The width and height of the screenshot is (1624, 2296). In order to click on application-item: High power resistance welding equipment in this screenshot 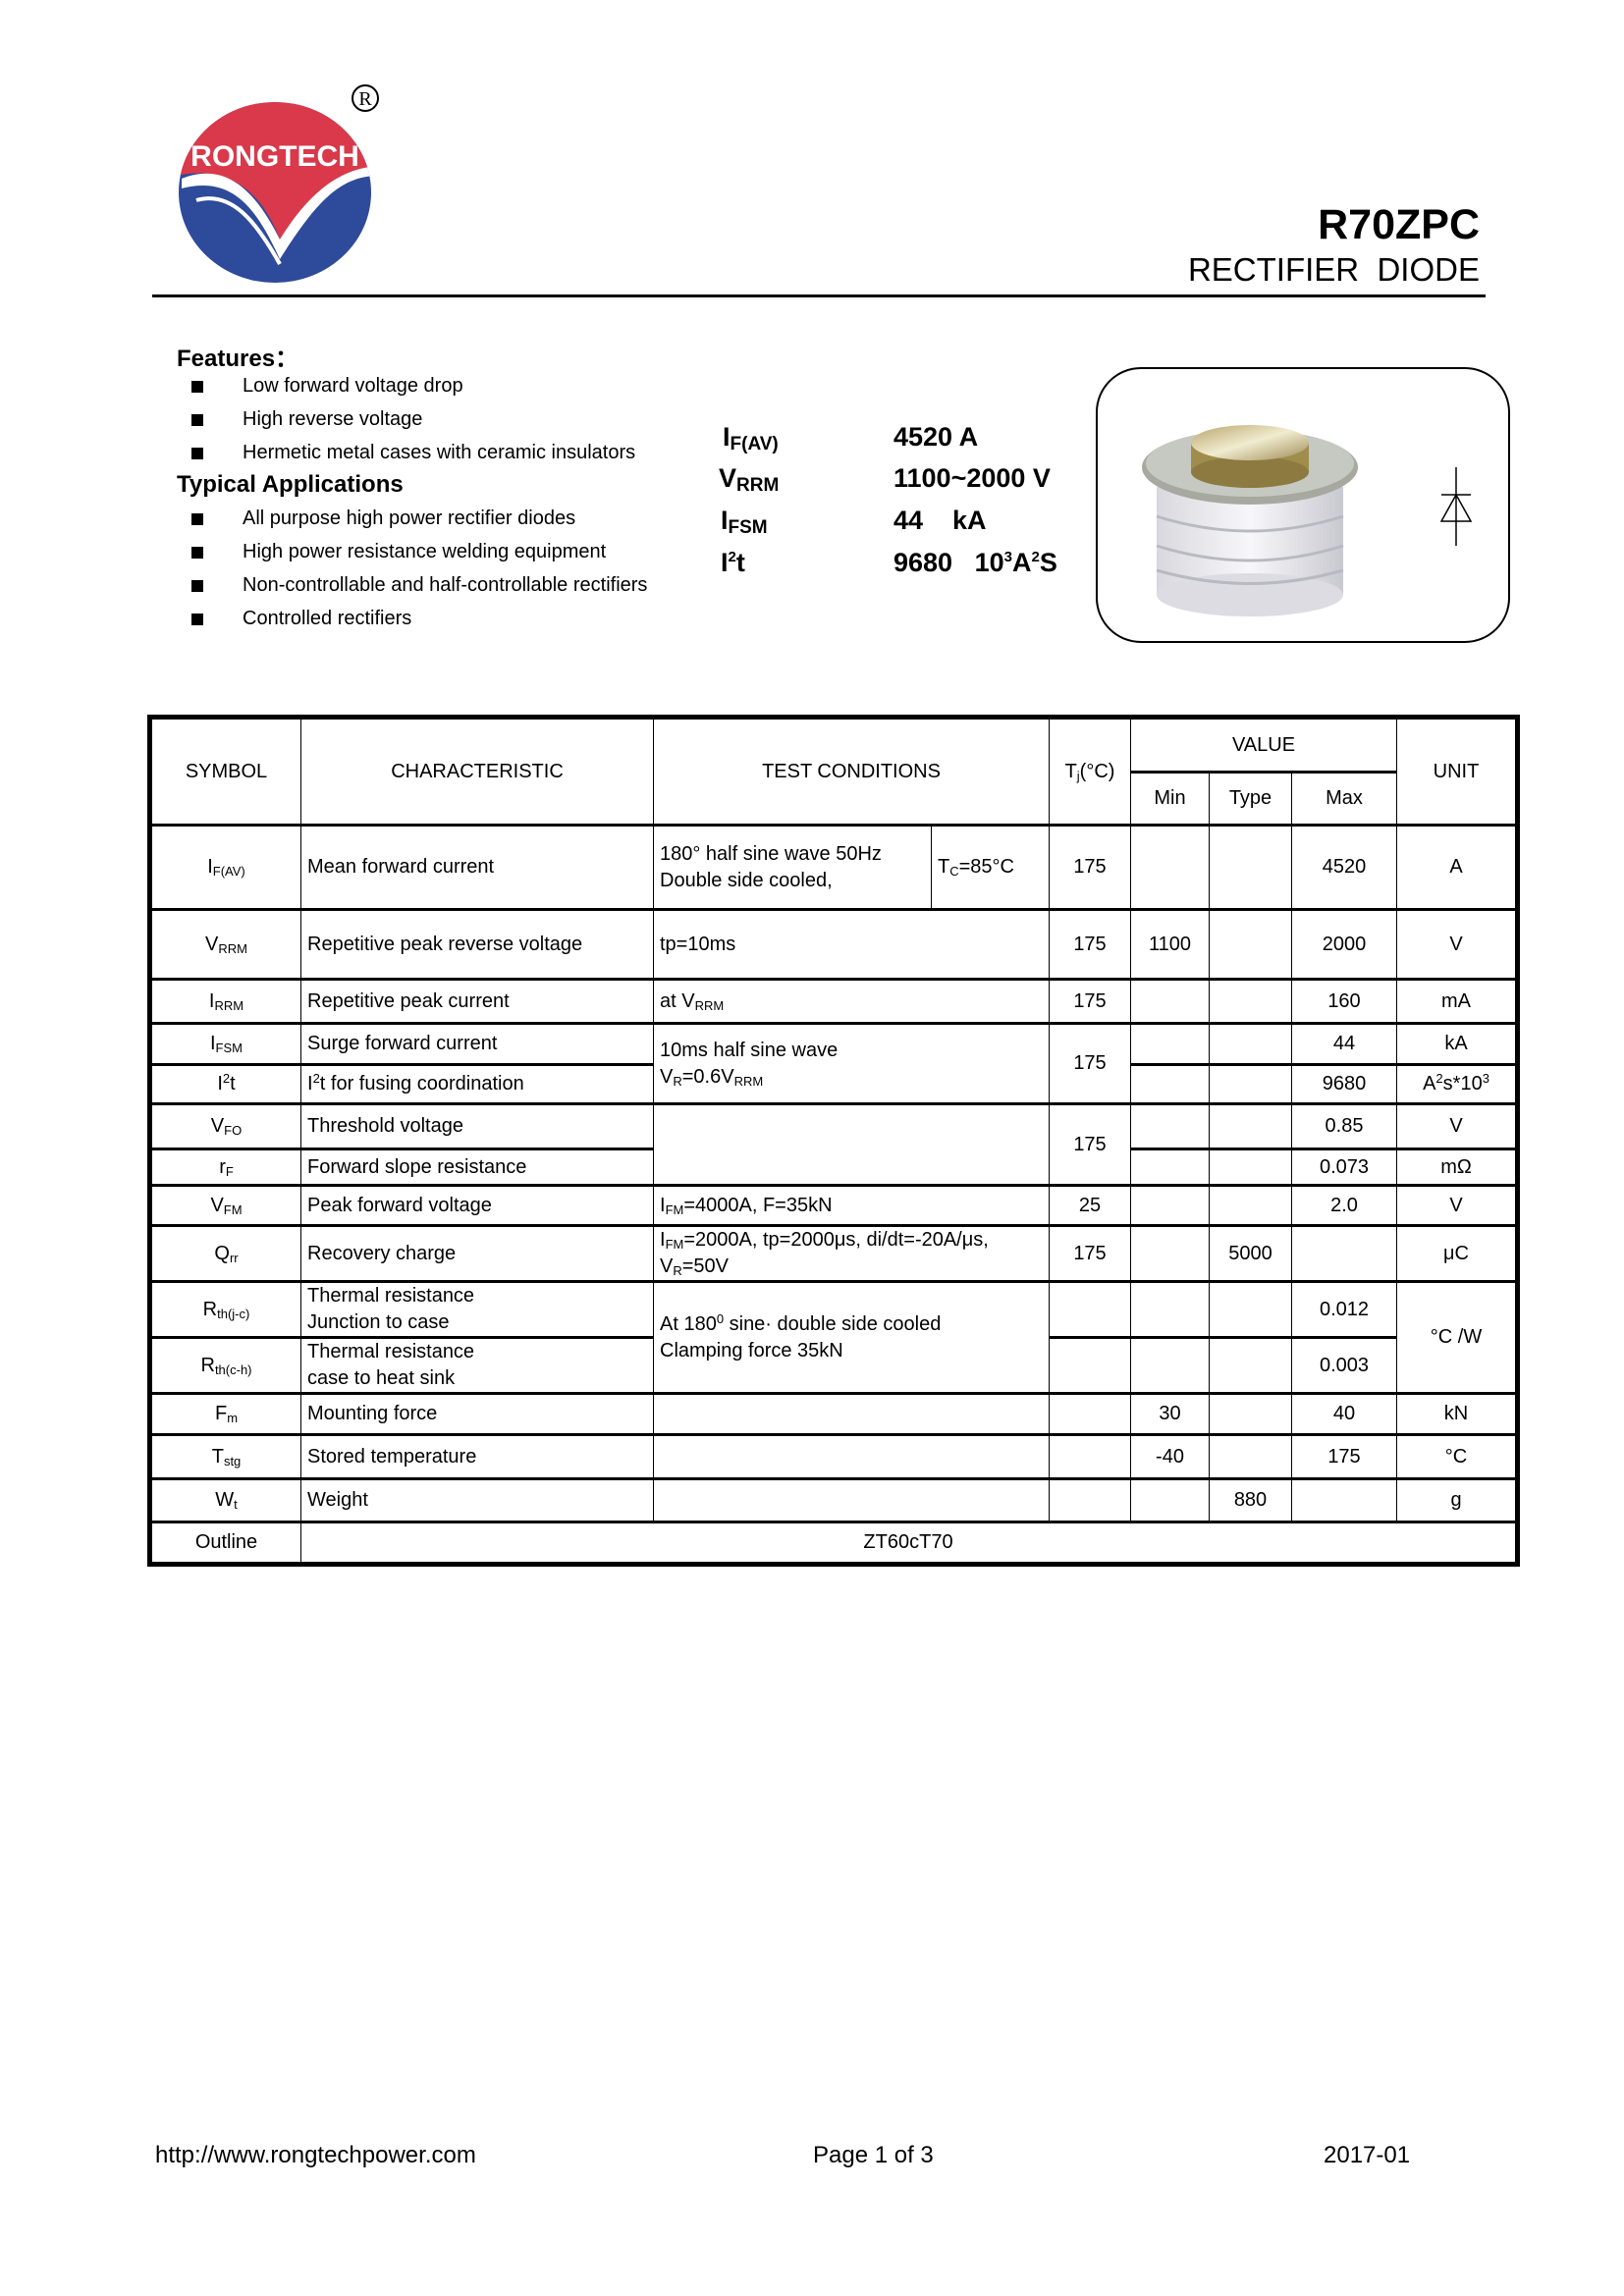, I will do `click(399, 552)`.